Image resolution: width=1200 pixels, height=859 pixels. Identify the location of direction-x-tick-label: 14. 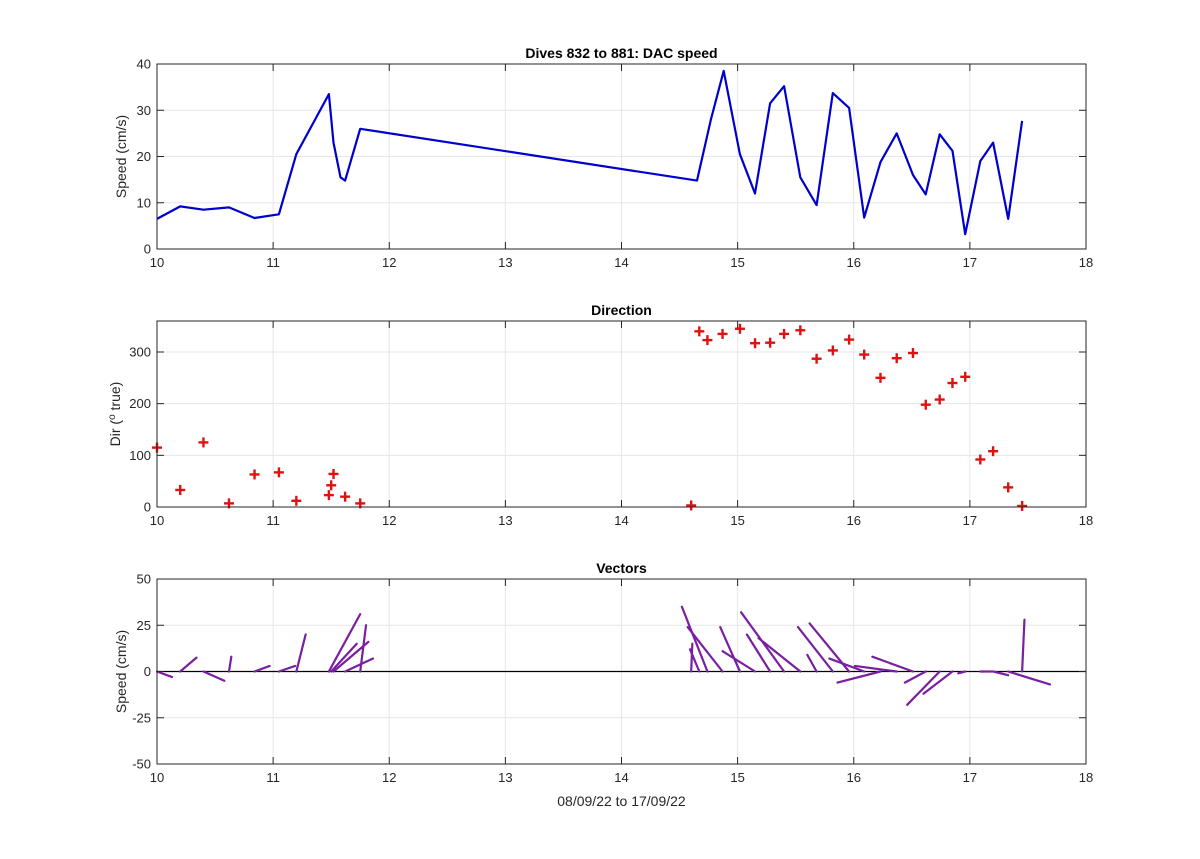
(621, 520).